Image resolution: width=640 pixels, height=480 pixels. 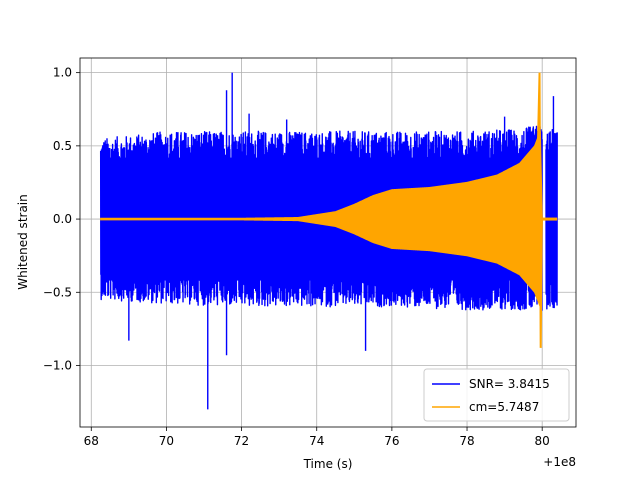 What do you see at coordinates (316, 441) in the screenshot?
I see `x-tick-label: 74` at bounding box center [316, 441].